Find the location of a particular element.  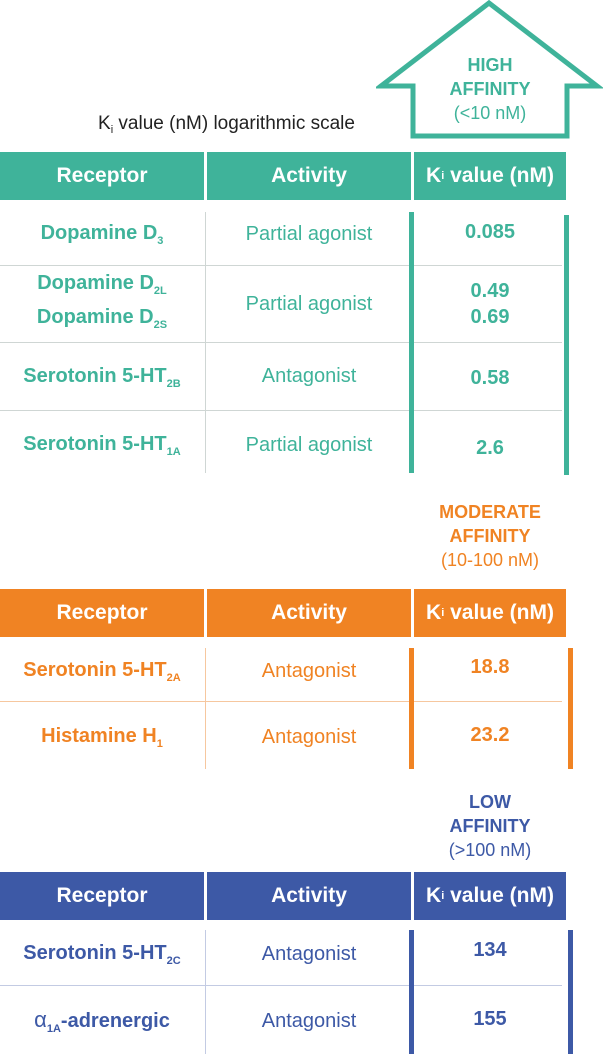

table-row-receptor: Histamine H1 is located at coordinates (102, 737).